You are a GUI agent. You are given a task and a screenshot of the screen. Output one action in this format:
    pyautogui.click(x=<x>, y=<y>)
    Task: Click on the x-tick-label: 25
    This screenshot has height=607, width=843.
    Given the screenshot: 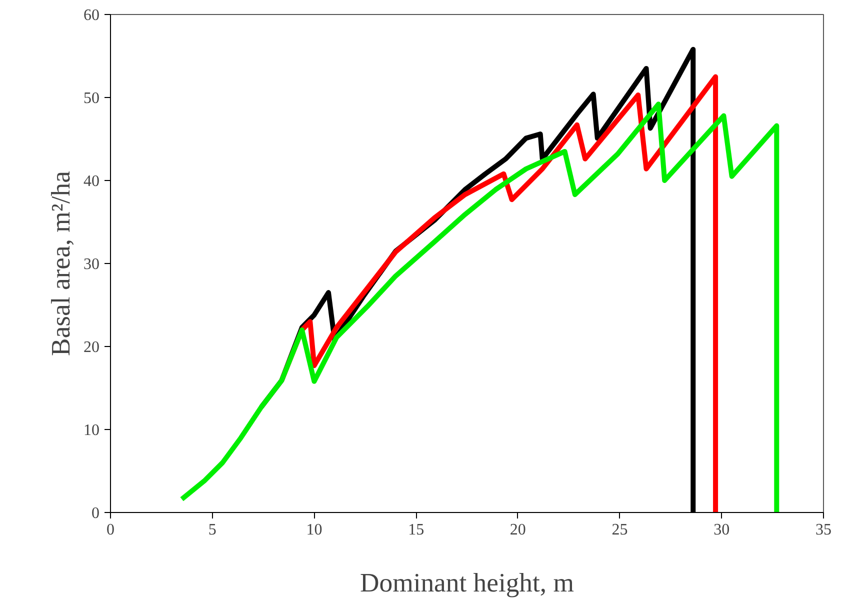 What is the action you would take?
    pyautogui.click(x=620, y=530)
    